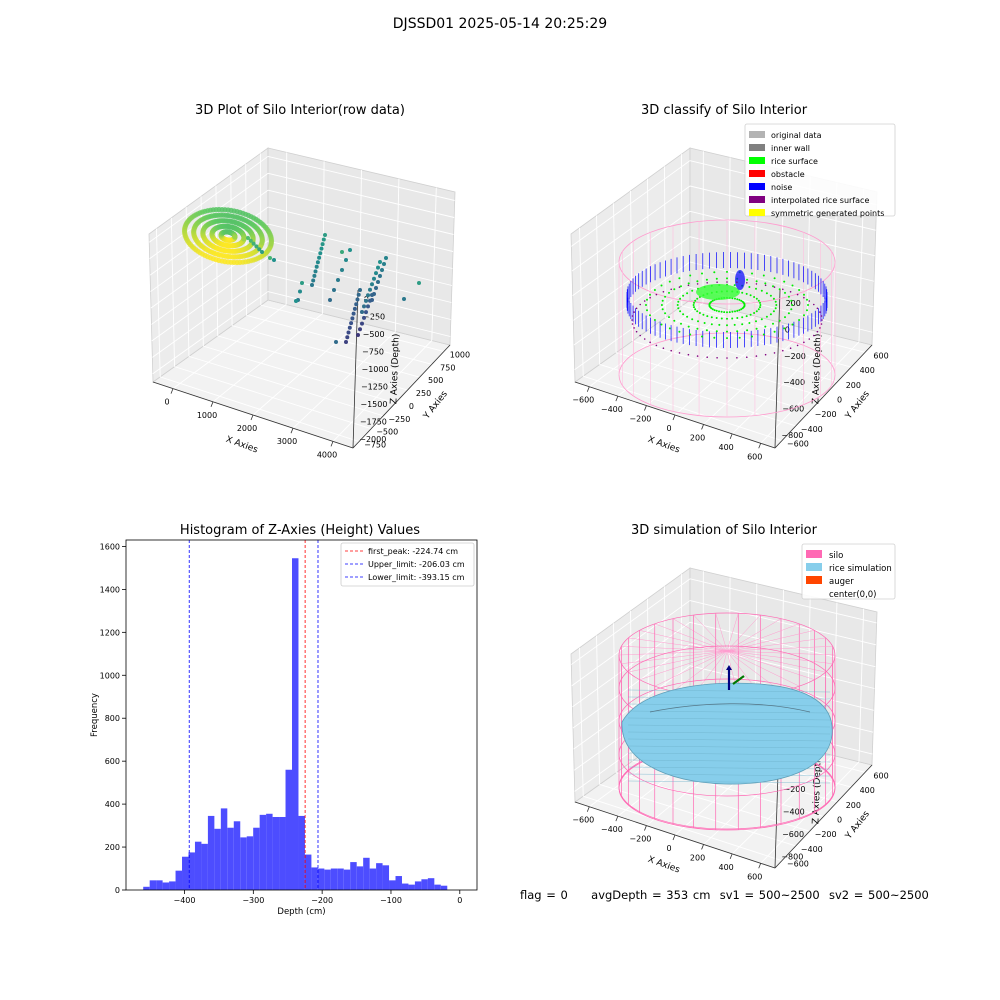  What do you see at coordinates (820, 170) in the screenshot?
I see `plot2-legend-box` at bounding box center [820, 170].